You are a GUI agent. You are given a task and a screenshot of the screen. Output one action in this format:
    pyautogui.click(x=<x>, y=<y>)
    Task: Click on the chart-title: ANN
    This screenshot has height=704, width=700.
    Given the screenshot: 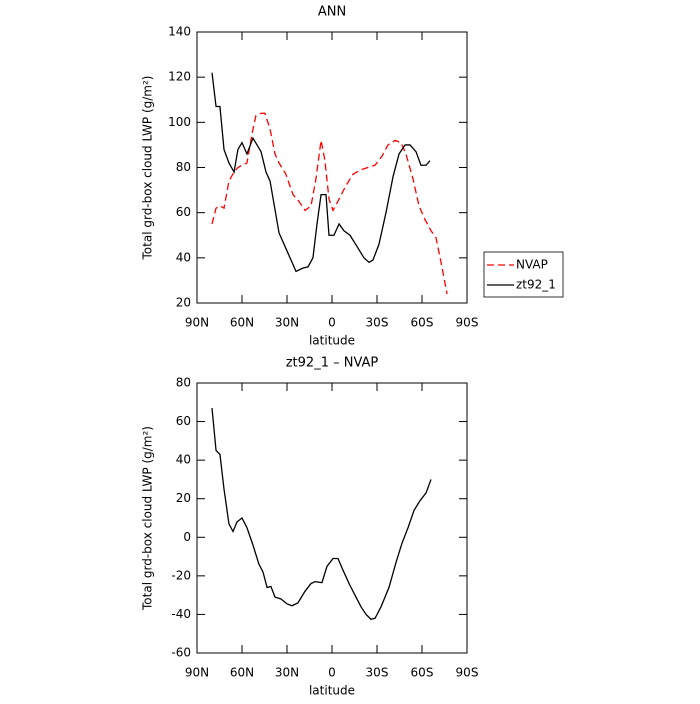 What is the action you would take?
    pyautogui.click(x=332, y=12)
    